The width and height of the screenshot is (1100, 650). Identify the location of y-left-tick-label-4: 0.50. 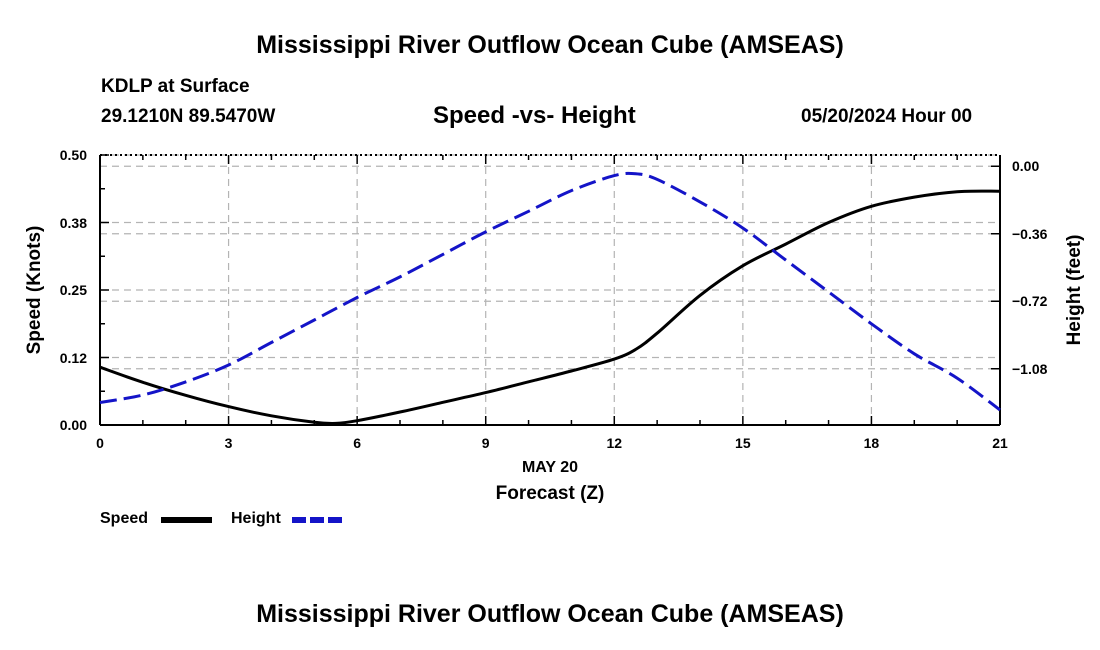
(73, 155).